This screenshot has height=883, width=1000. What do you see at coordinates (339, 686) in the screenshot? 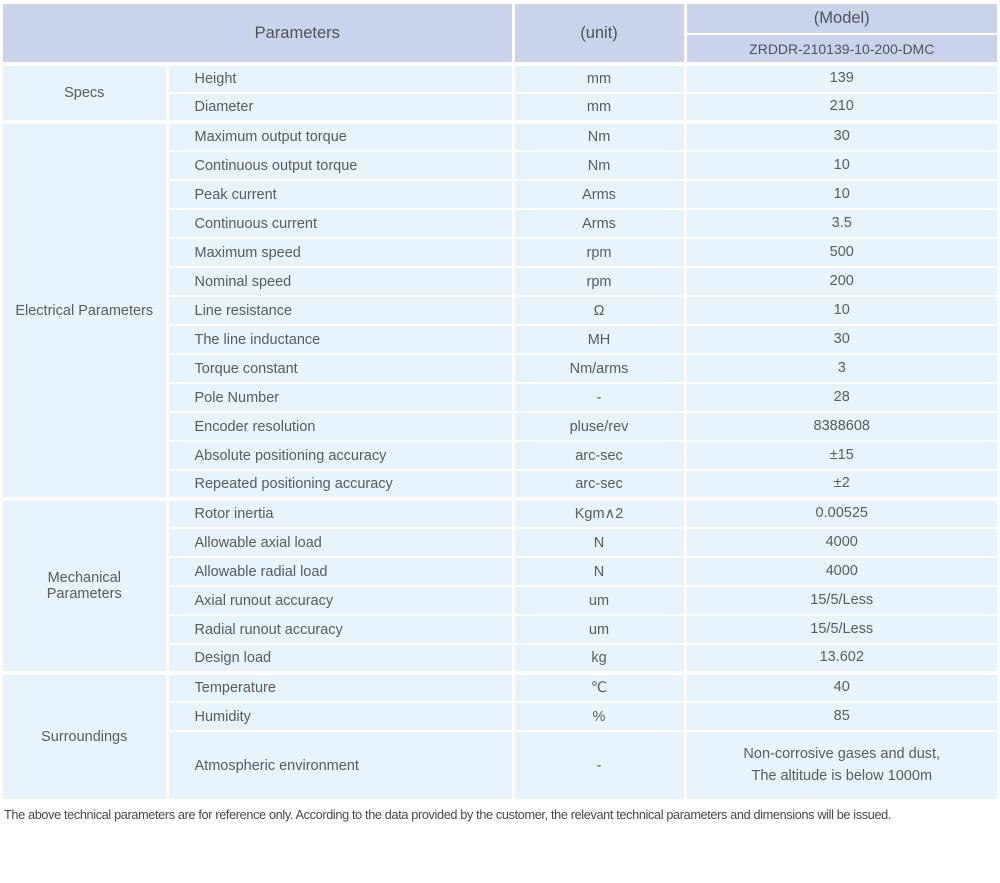
I see `param-cell: Temperature` at bounding box center [339, 686].